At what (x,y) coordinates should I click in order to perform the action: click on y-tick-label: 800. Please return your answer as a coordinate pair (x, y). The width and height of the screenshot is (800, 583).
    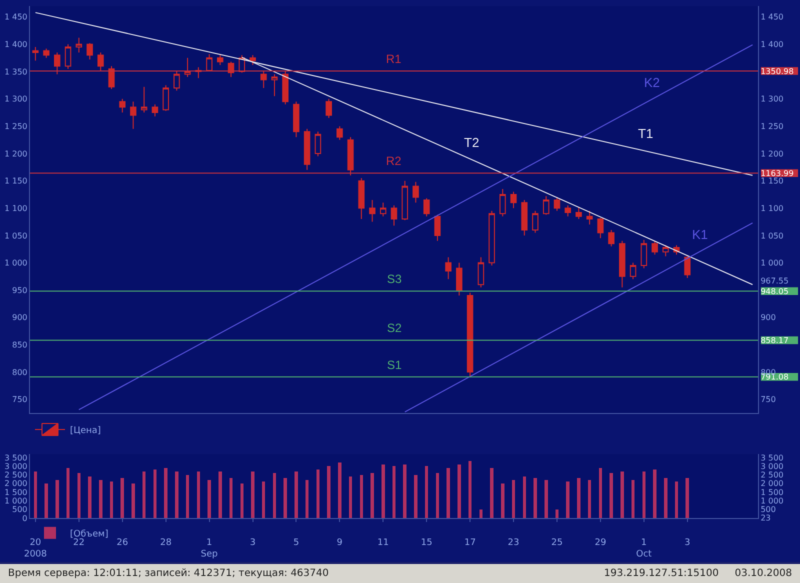
    Looking at the image, I should click on (20, 372).